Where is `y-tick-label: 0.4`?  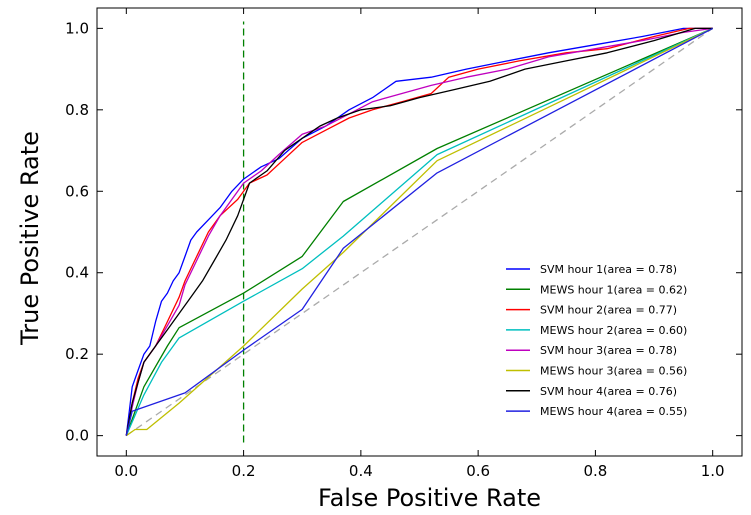
y-tick-label: 0.4 is located at coordinates (77, 273).